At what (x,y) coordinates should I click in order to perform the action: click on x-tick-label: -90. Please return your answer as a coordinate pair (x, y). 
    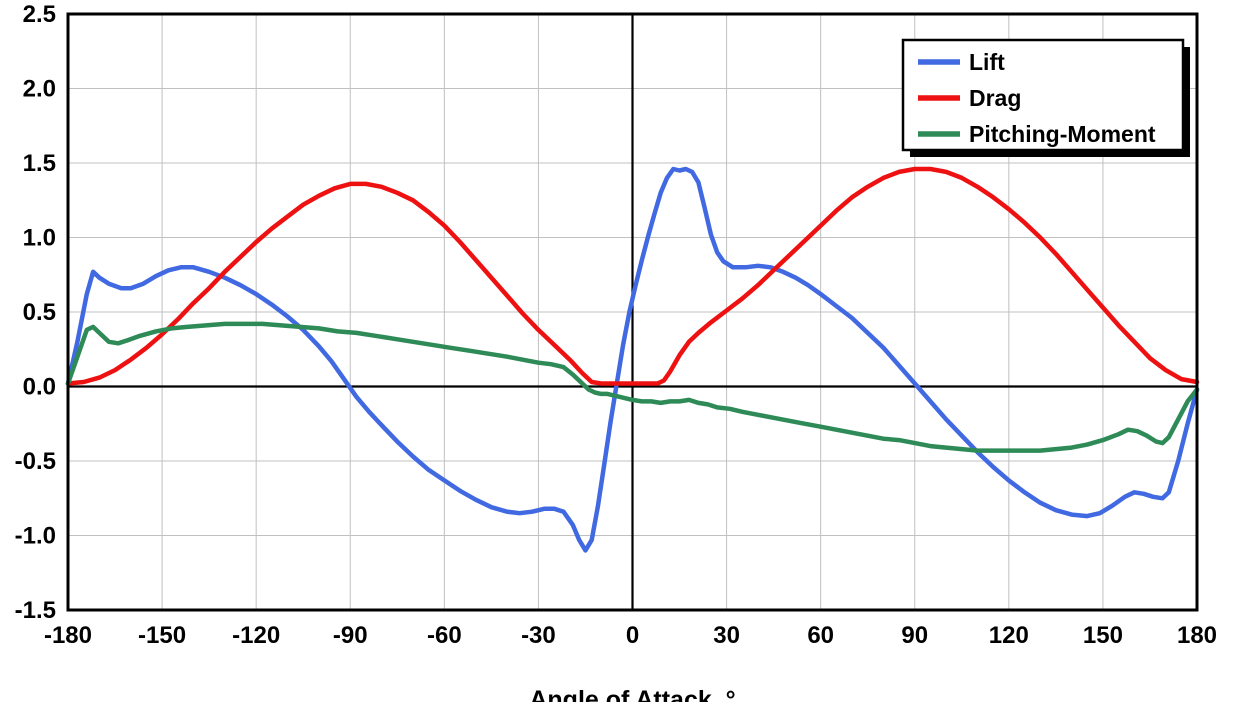
    Looking at the image, I should click on (350, 635).